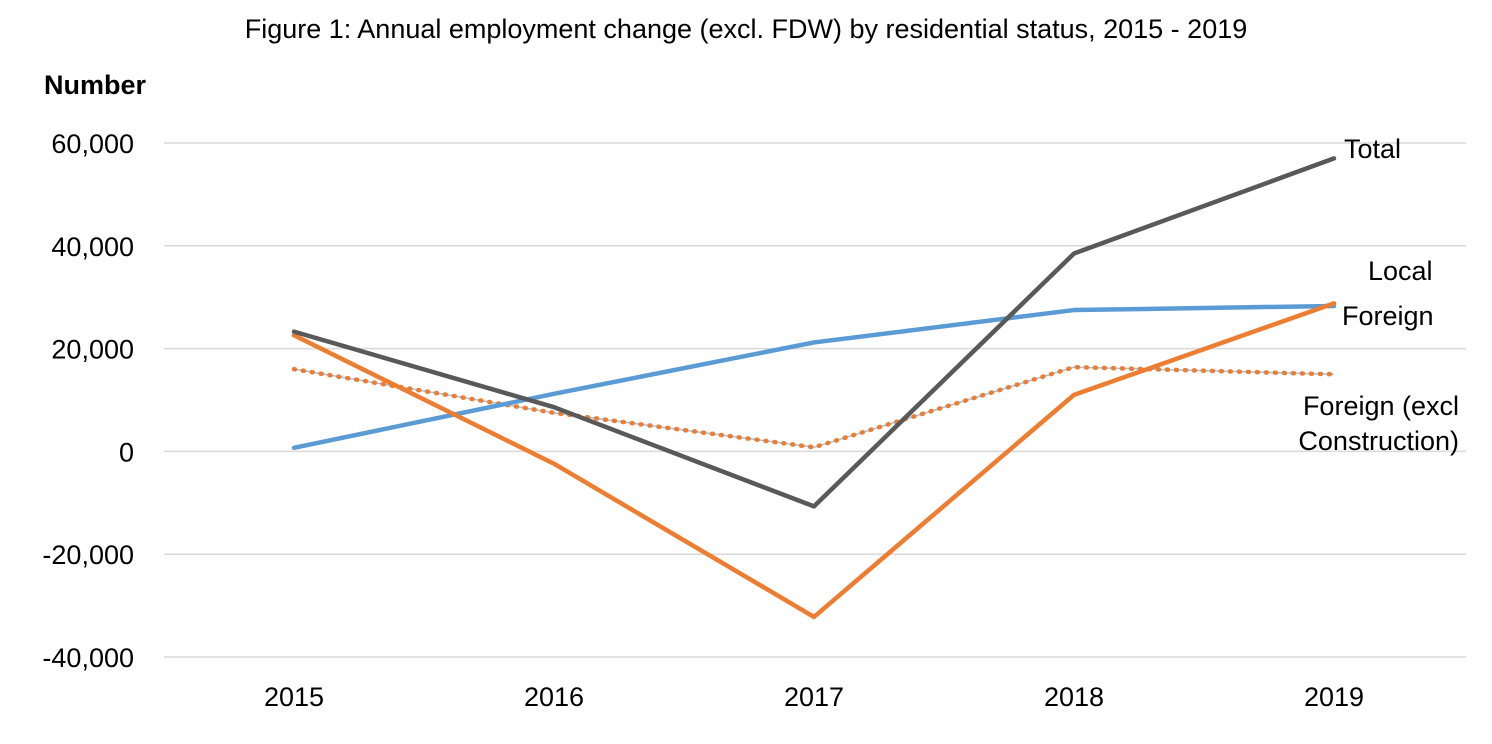  Describe the element at coordinates (1074, 697) in the screenshot. I see `x-tick-label: 2018` at that location.